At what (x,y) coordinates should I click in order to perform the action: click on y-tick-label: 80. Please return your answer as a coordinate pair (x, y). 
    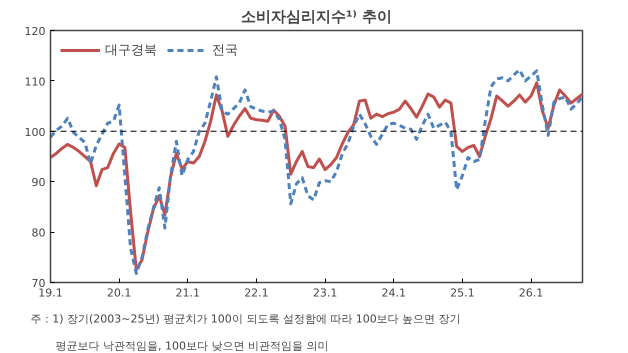
    Looking at the image, I should click on (39, 233).